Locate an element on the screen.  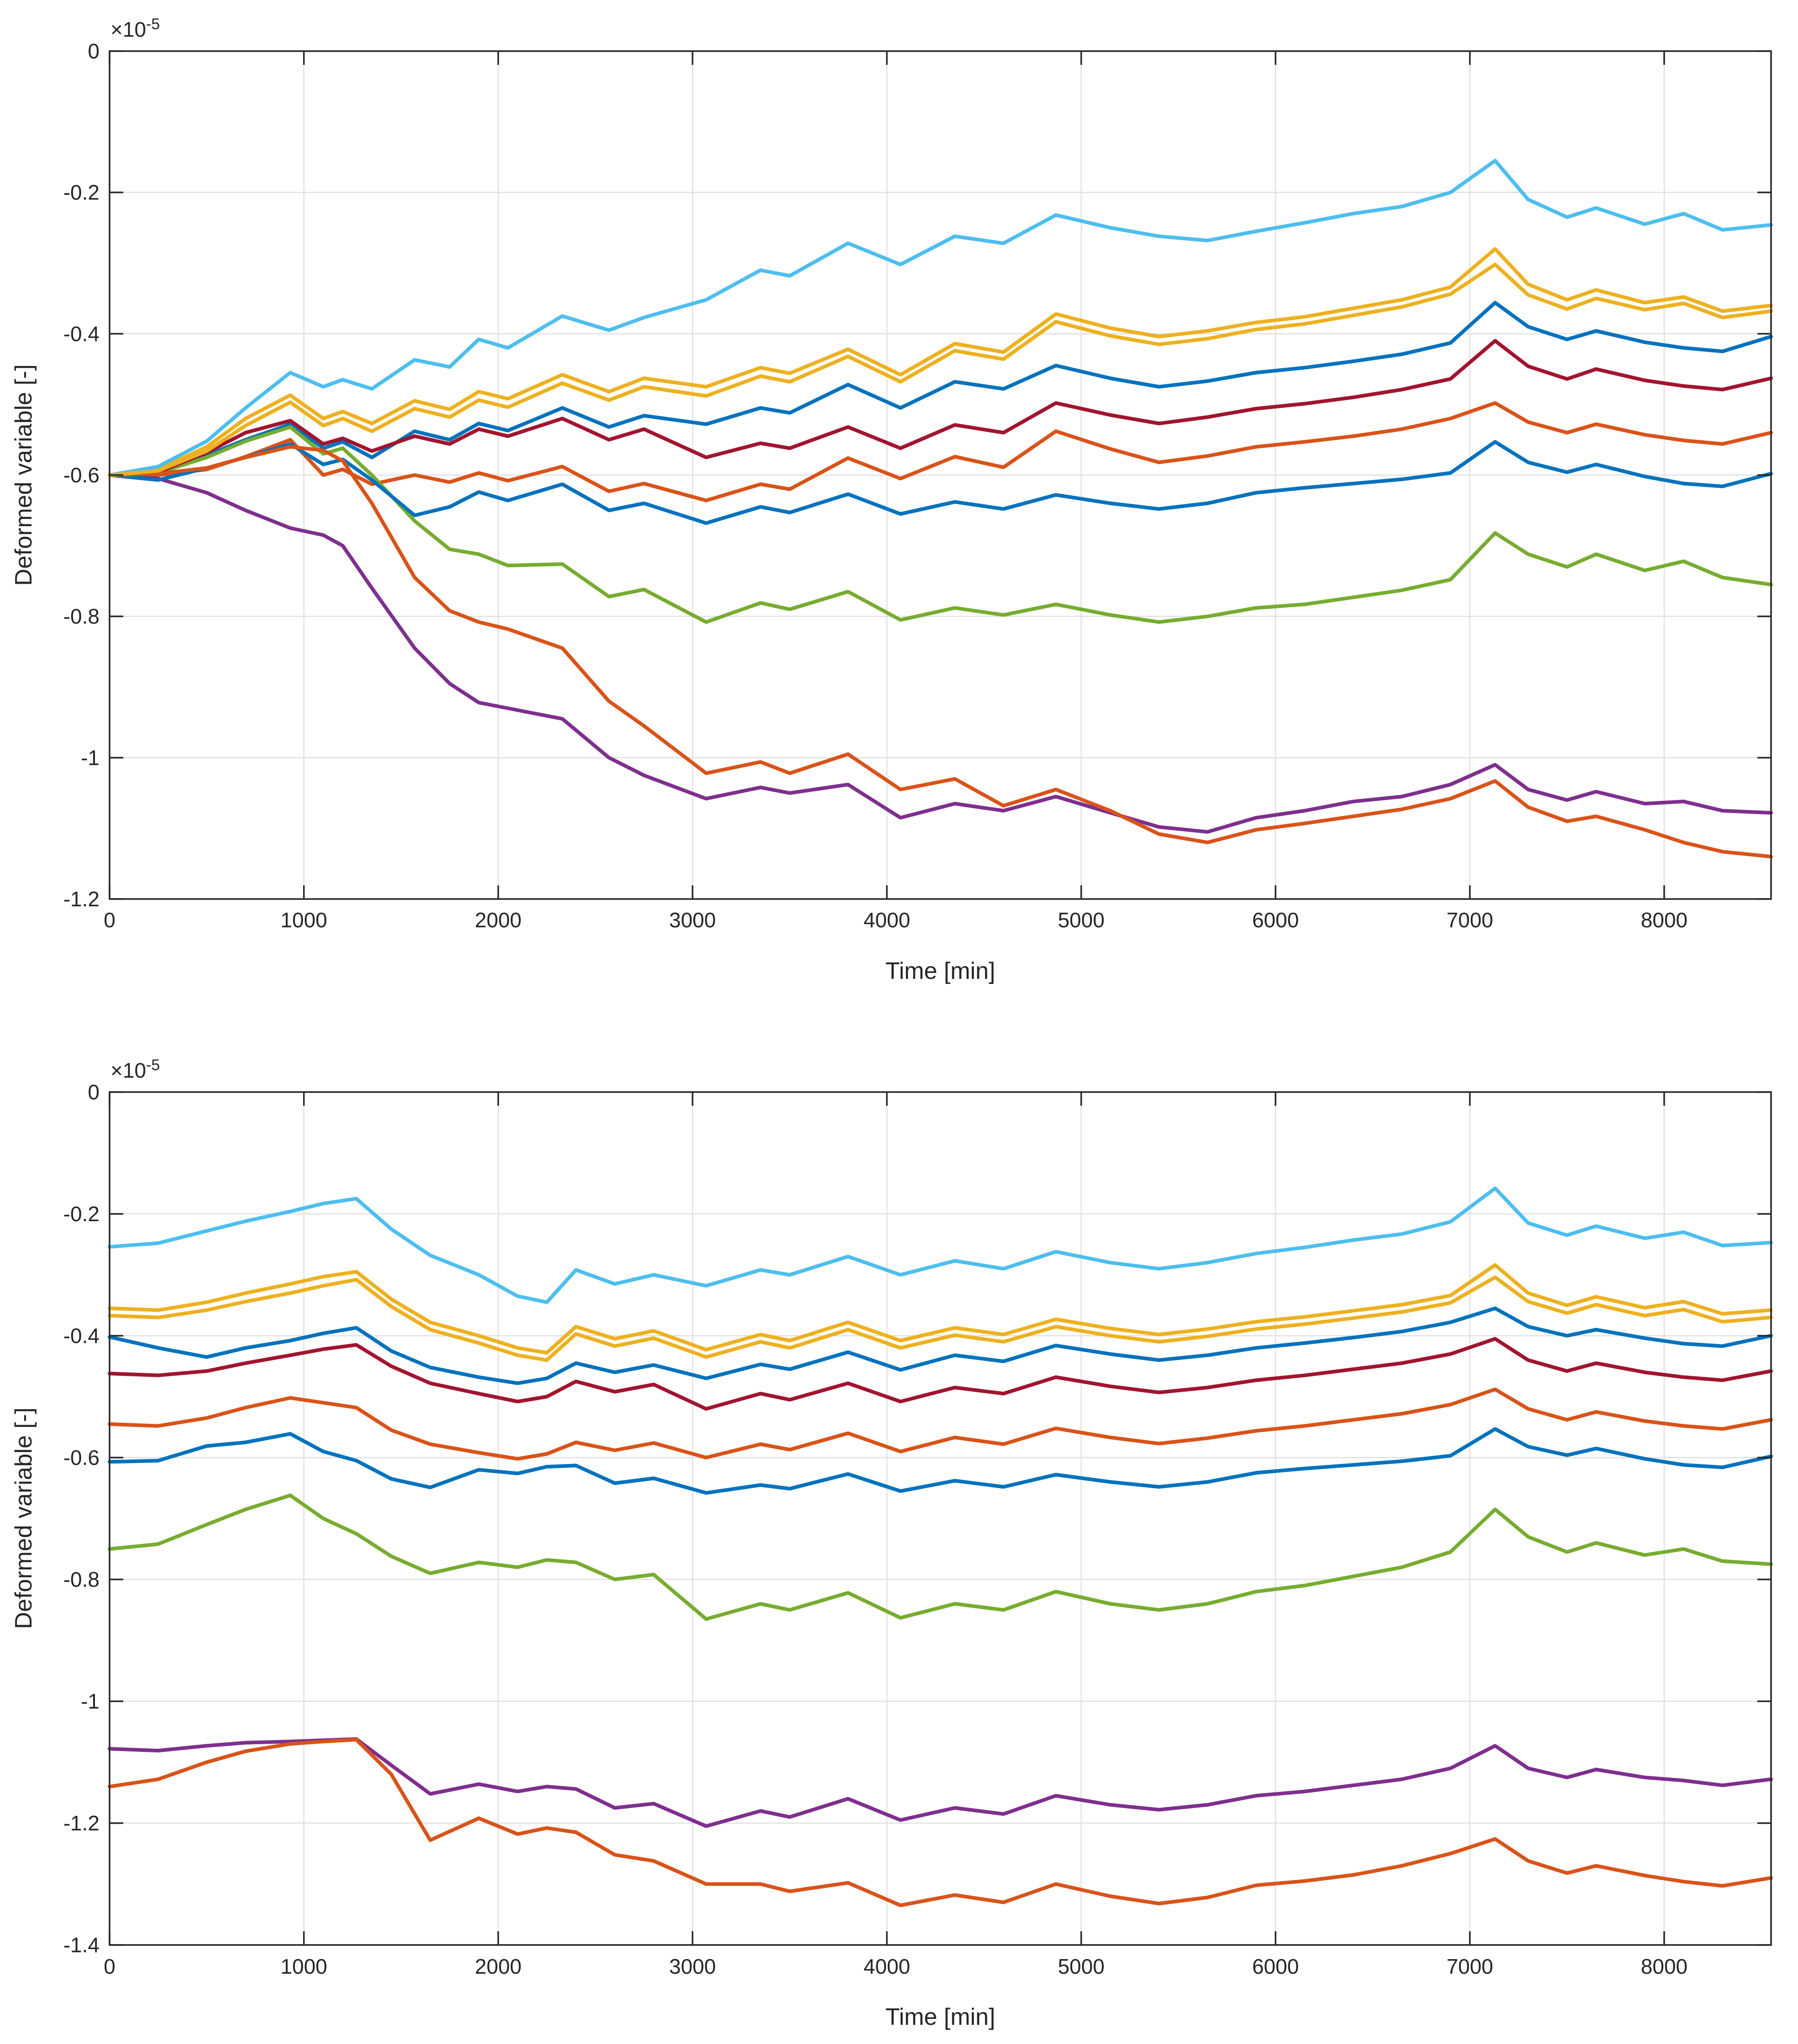
x-axis-label-top: Time [min] is located at coordinates (940, 971).